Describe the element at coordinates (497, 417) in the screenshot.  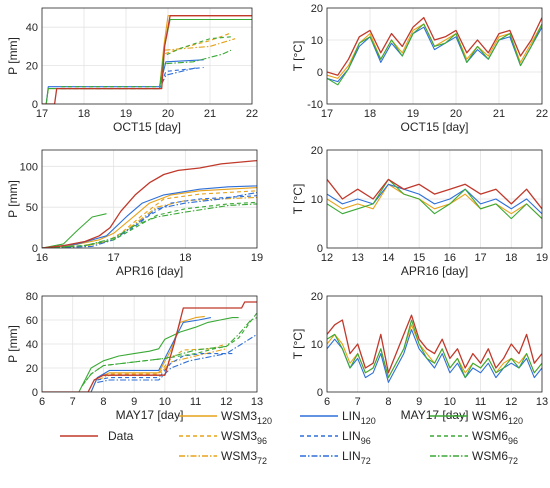
I see `legend-label: WSM6120` at that location.